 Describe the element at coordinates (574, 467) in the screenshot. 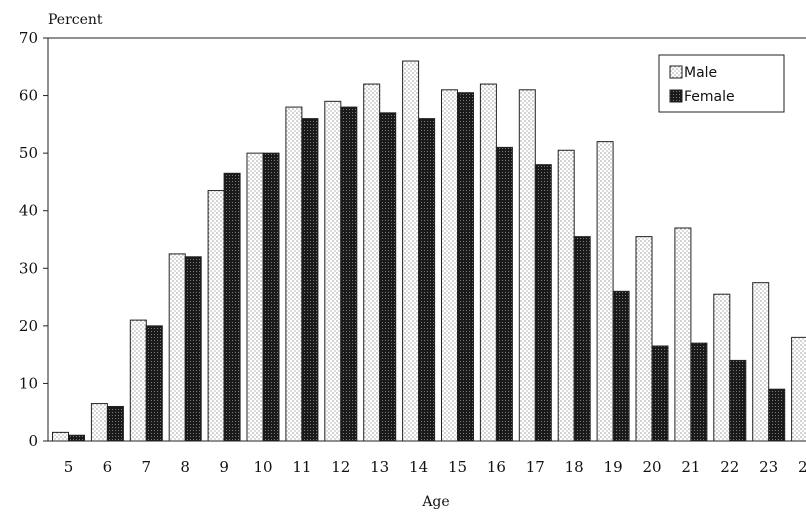

I see `x-tick-label: 18` at that location.